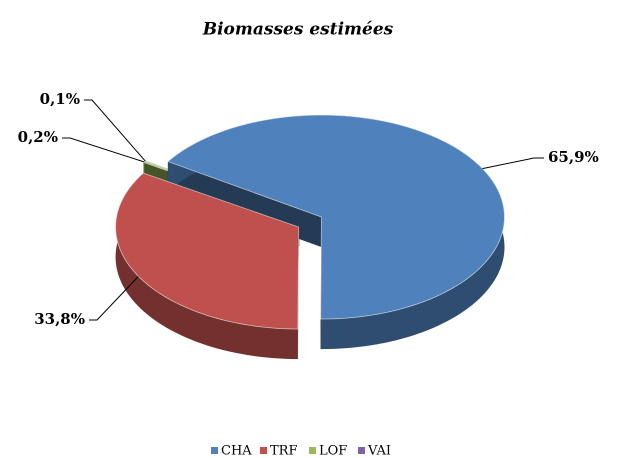 The height and width of the screenshot is (458, 618). Describe the element at coordinates (333, 451) in the screenshot. I see `legend-label: LOF` at that location.